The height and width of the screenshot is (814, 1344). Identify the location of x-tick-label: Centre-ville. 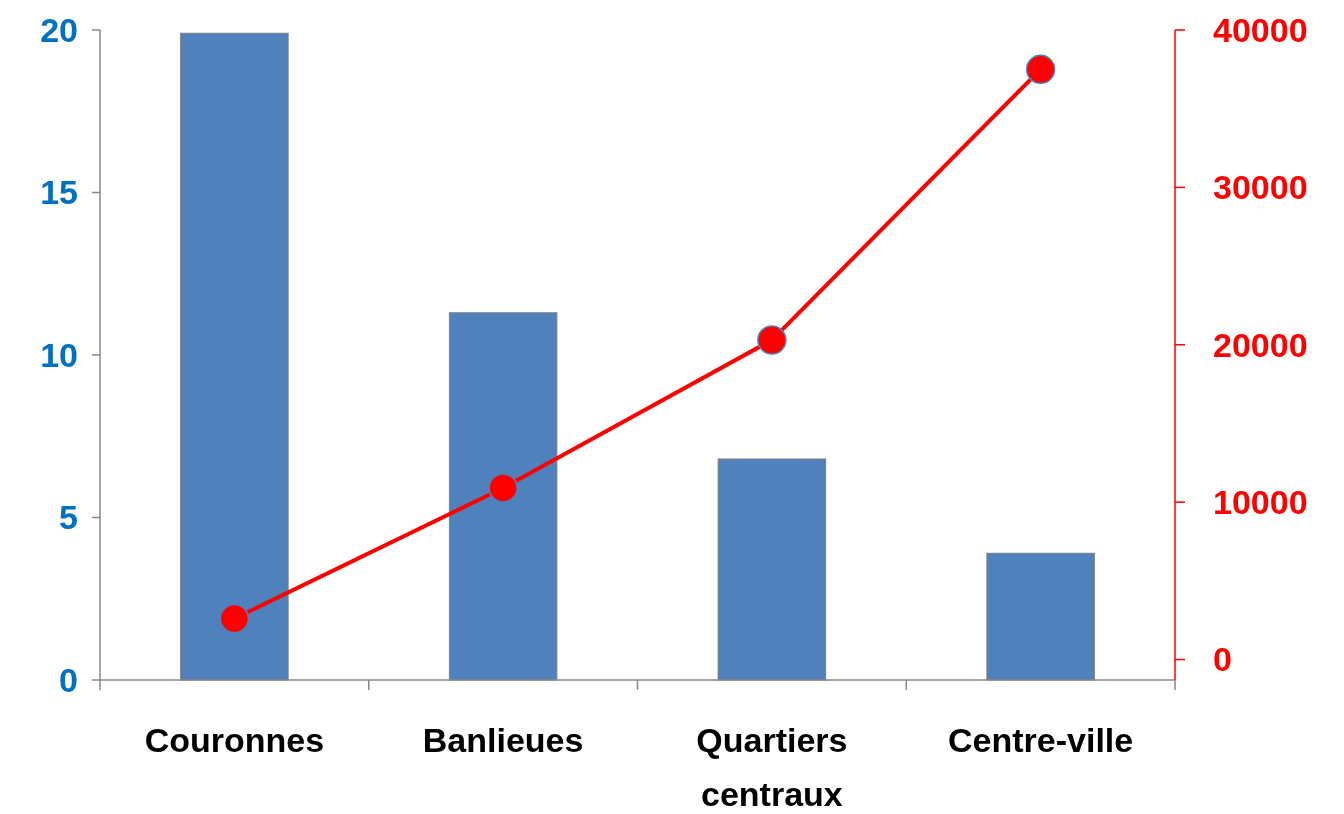
(1041, 740).